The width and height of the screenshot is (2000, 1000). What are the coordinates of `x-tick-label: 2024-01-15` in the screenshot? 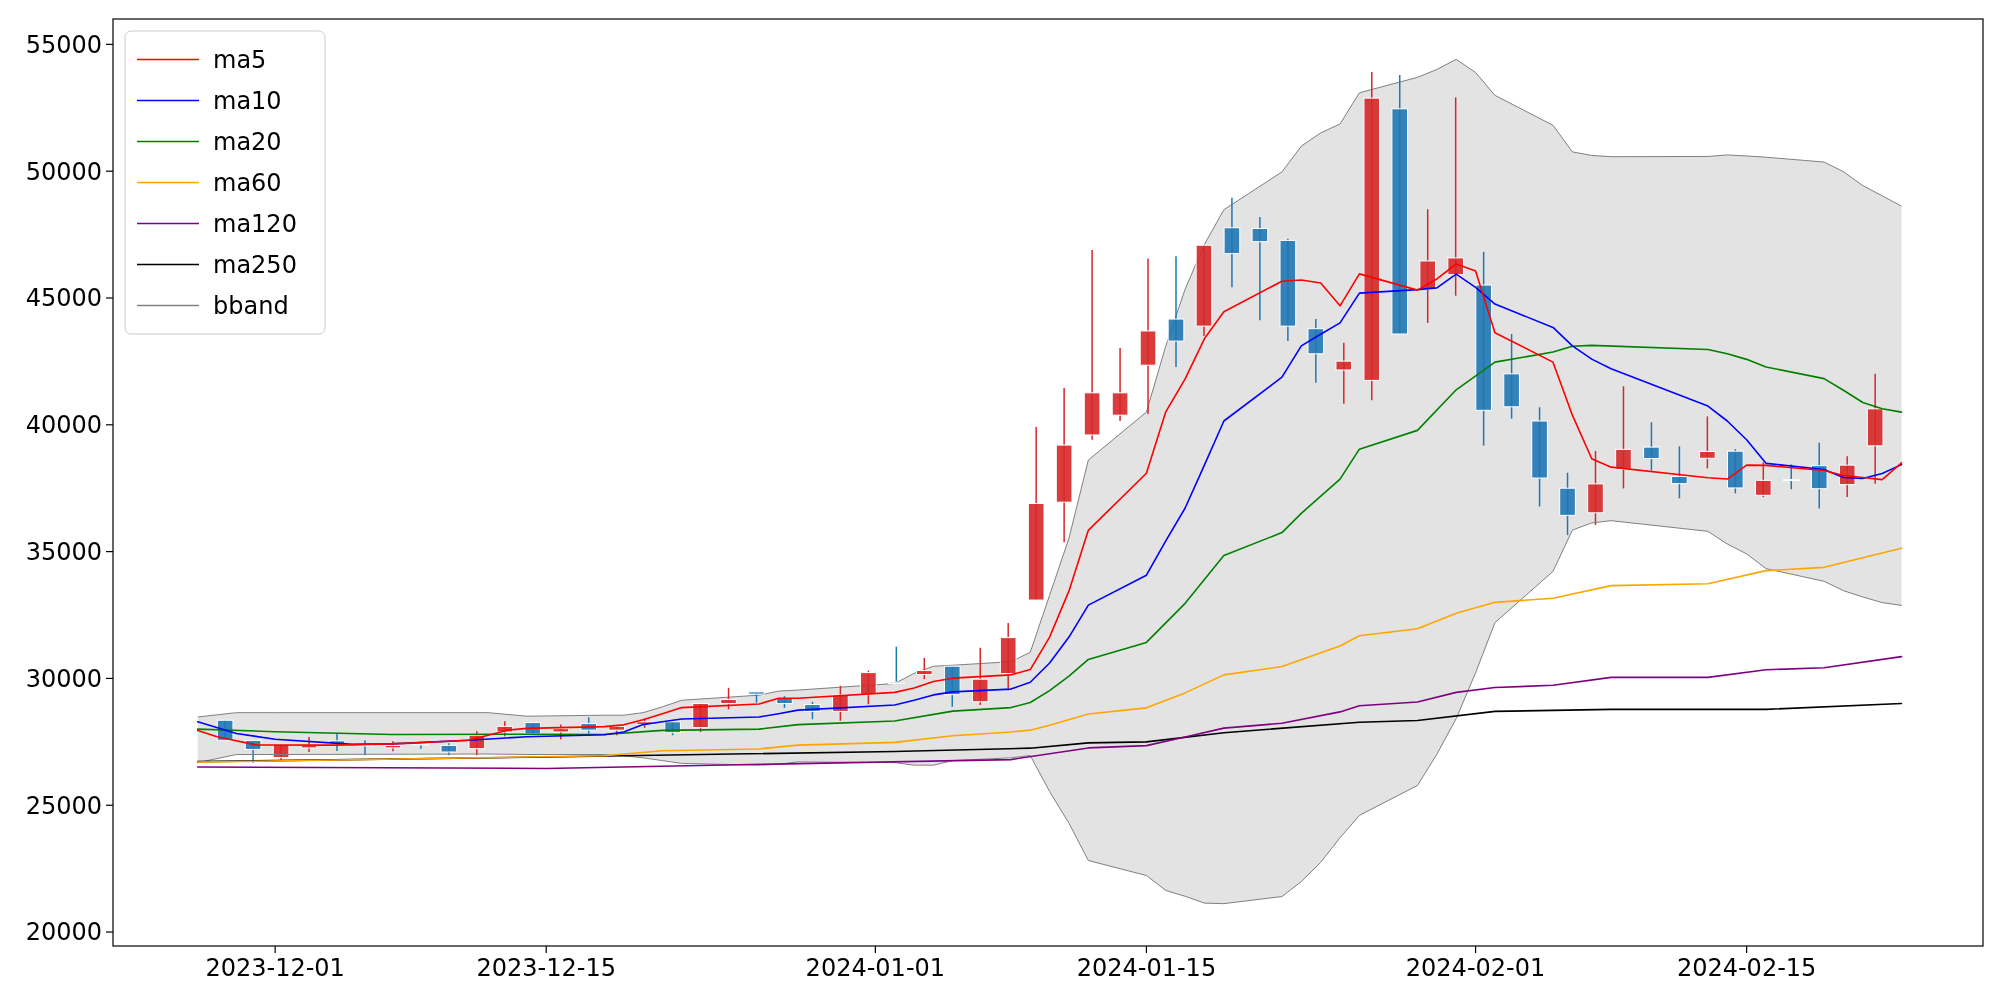 It's located at (1146, 968).